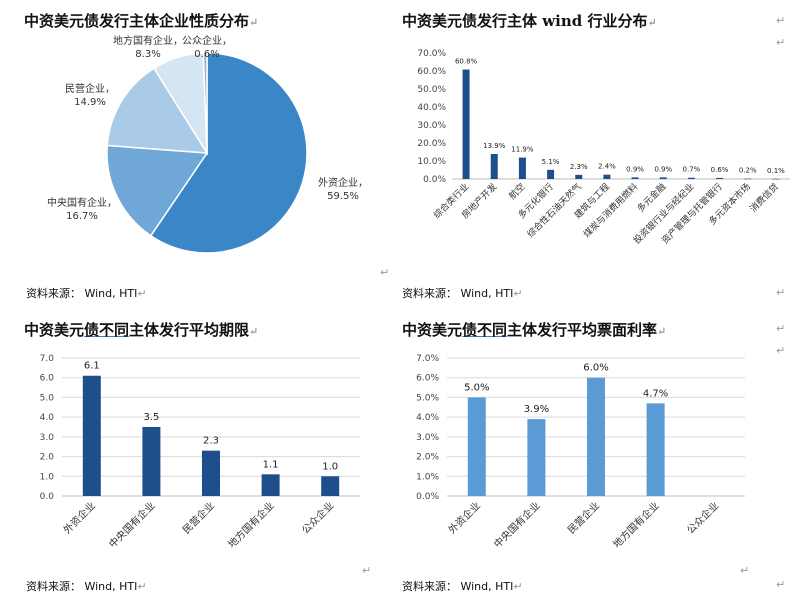 This screenshot has height=604, width=812. Describe the element at coordinates (343, 182) in the screenshot. I see `pie-slice-label: 外资企业，` at that location.